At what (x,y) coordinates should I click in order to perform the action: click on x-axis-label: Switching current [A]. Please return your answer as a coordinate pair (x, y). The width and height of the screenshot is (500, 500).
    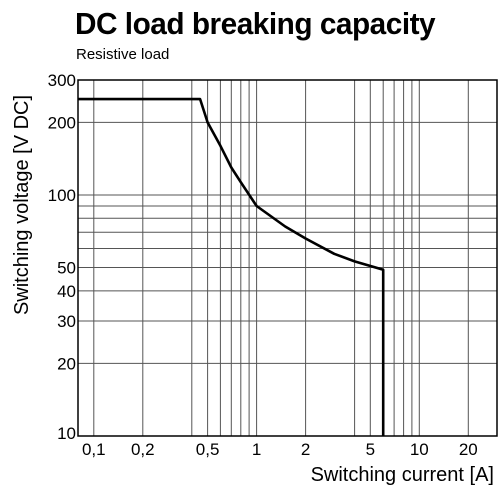
    Looking at the image, I should click on (402, 475).